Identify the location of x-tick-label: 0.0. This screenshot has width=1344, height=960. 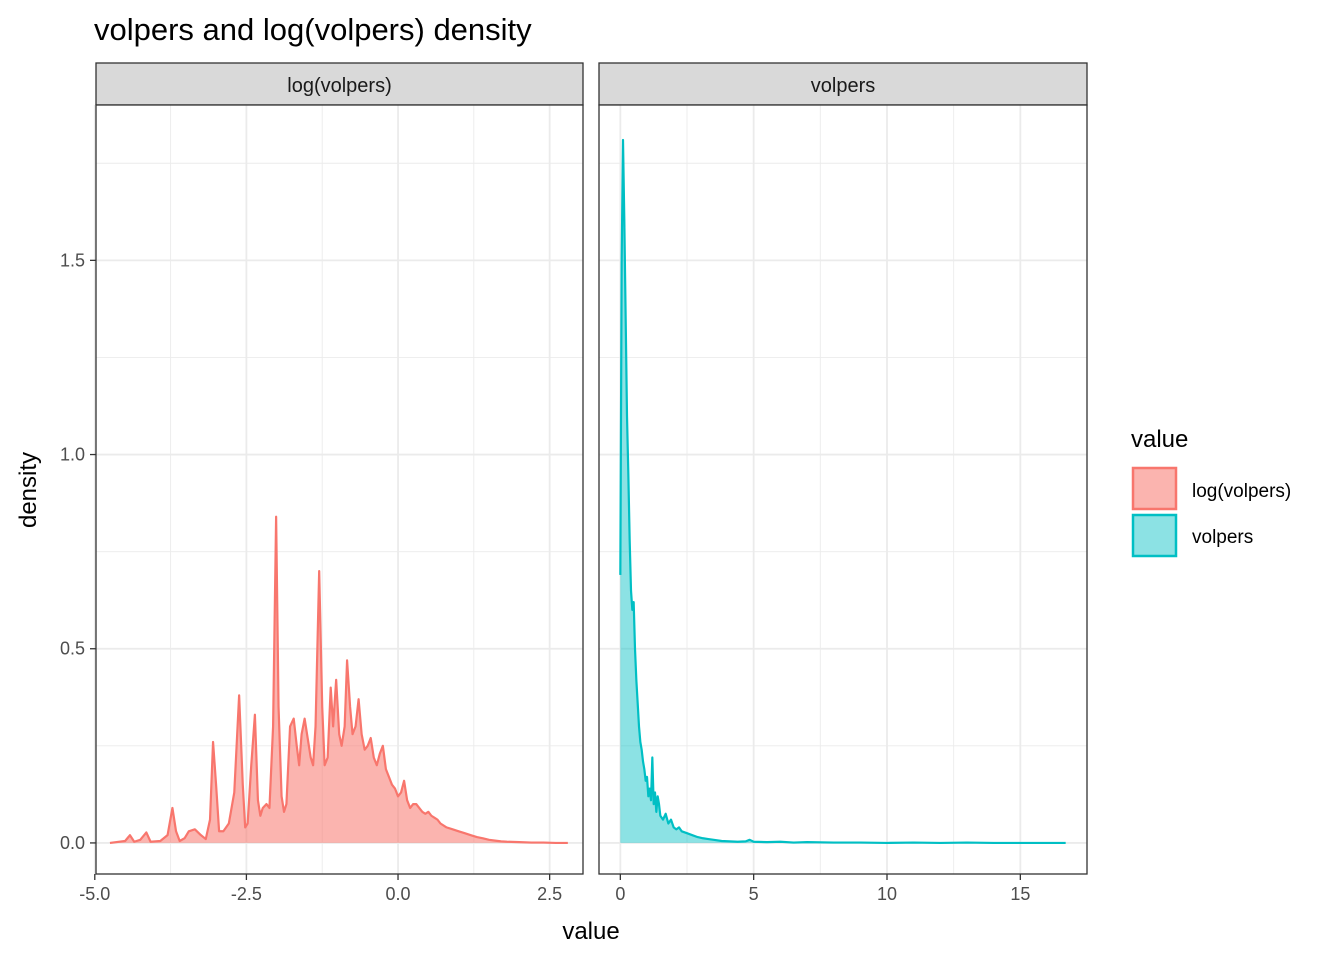
(398, 894).